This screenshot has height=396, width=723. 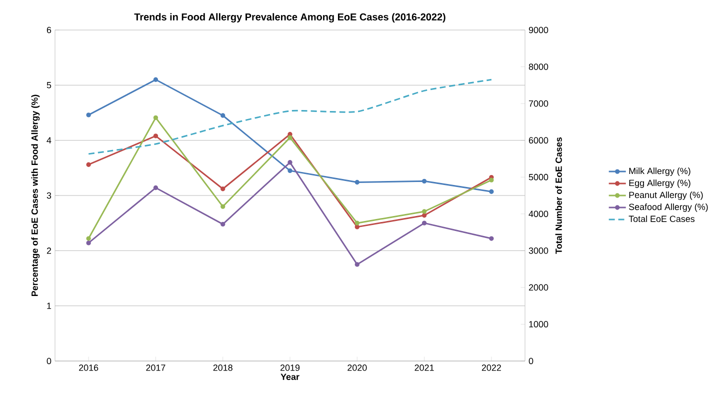 I want to click on legend-label: Egg Allergy (%), so click(x=659, y=184).